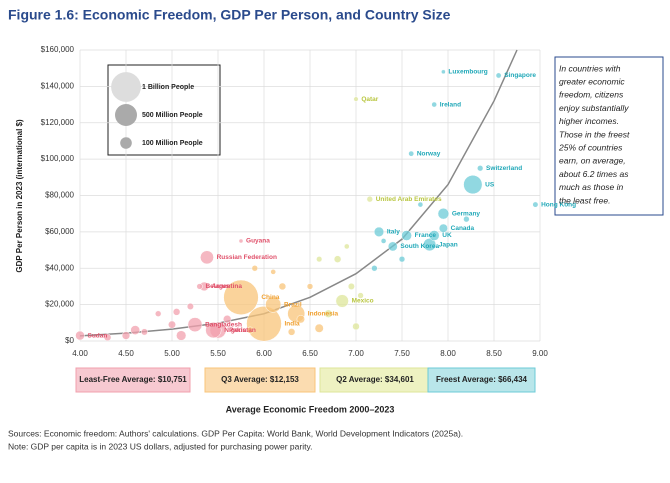 The image size is (670, 483). What do you see at coordinates (69, 340) in the screenshot?
I see `y-tick-label: $0` at bounding box center [69, 340].